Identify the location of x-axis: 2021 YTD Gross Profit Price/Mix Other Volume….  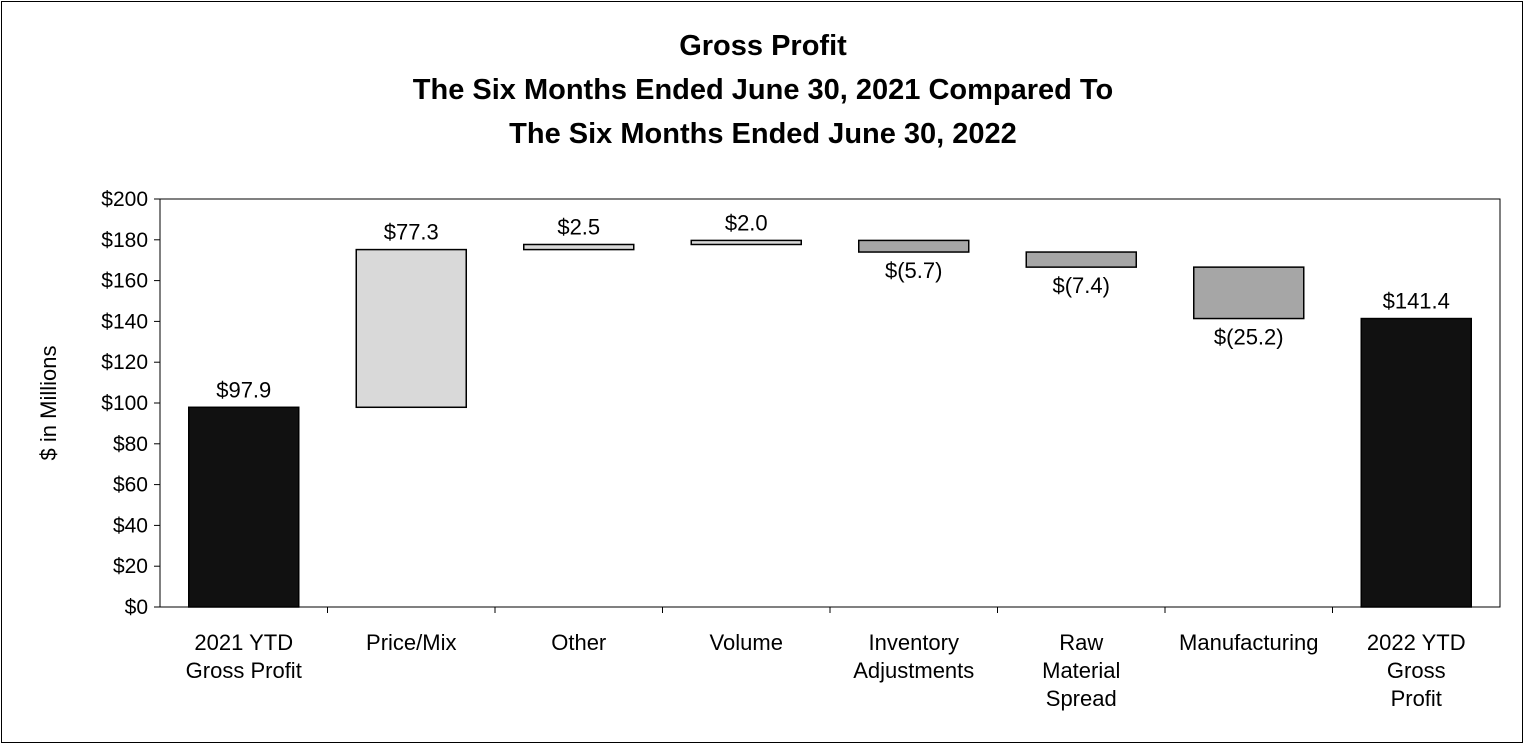
(826, 659).